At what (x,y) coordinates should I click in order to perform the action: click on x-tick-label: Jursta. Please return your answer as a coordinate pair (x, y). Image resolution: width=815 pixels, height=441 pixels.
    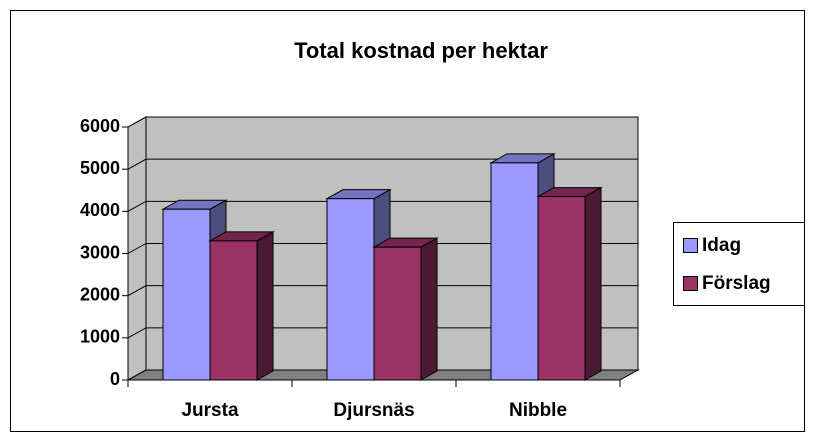
    Looking at the image, I should click on (209, 410).